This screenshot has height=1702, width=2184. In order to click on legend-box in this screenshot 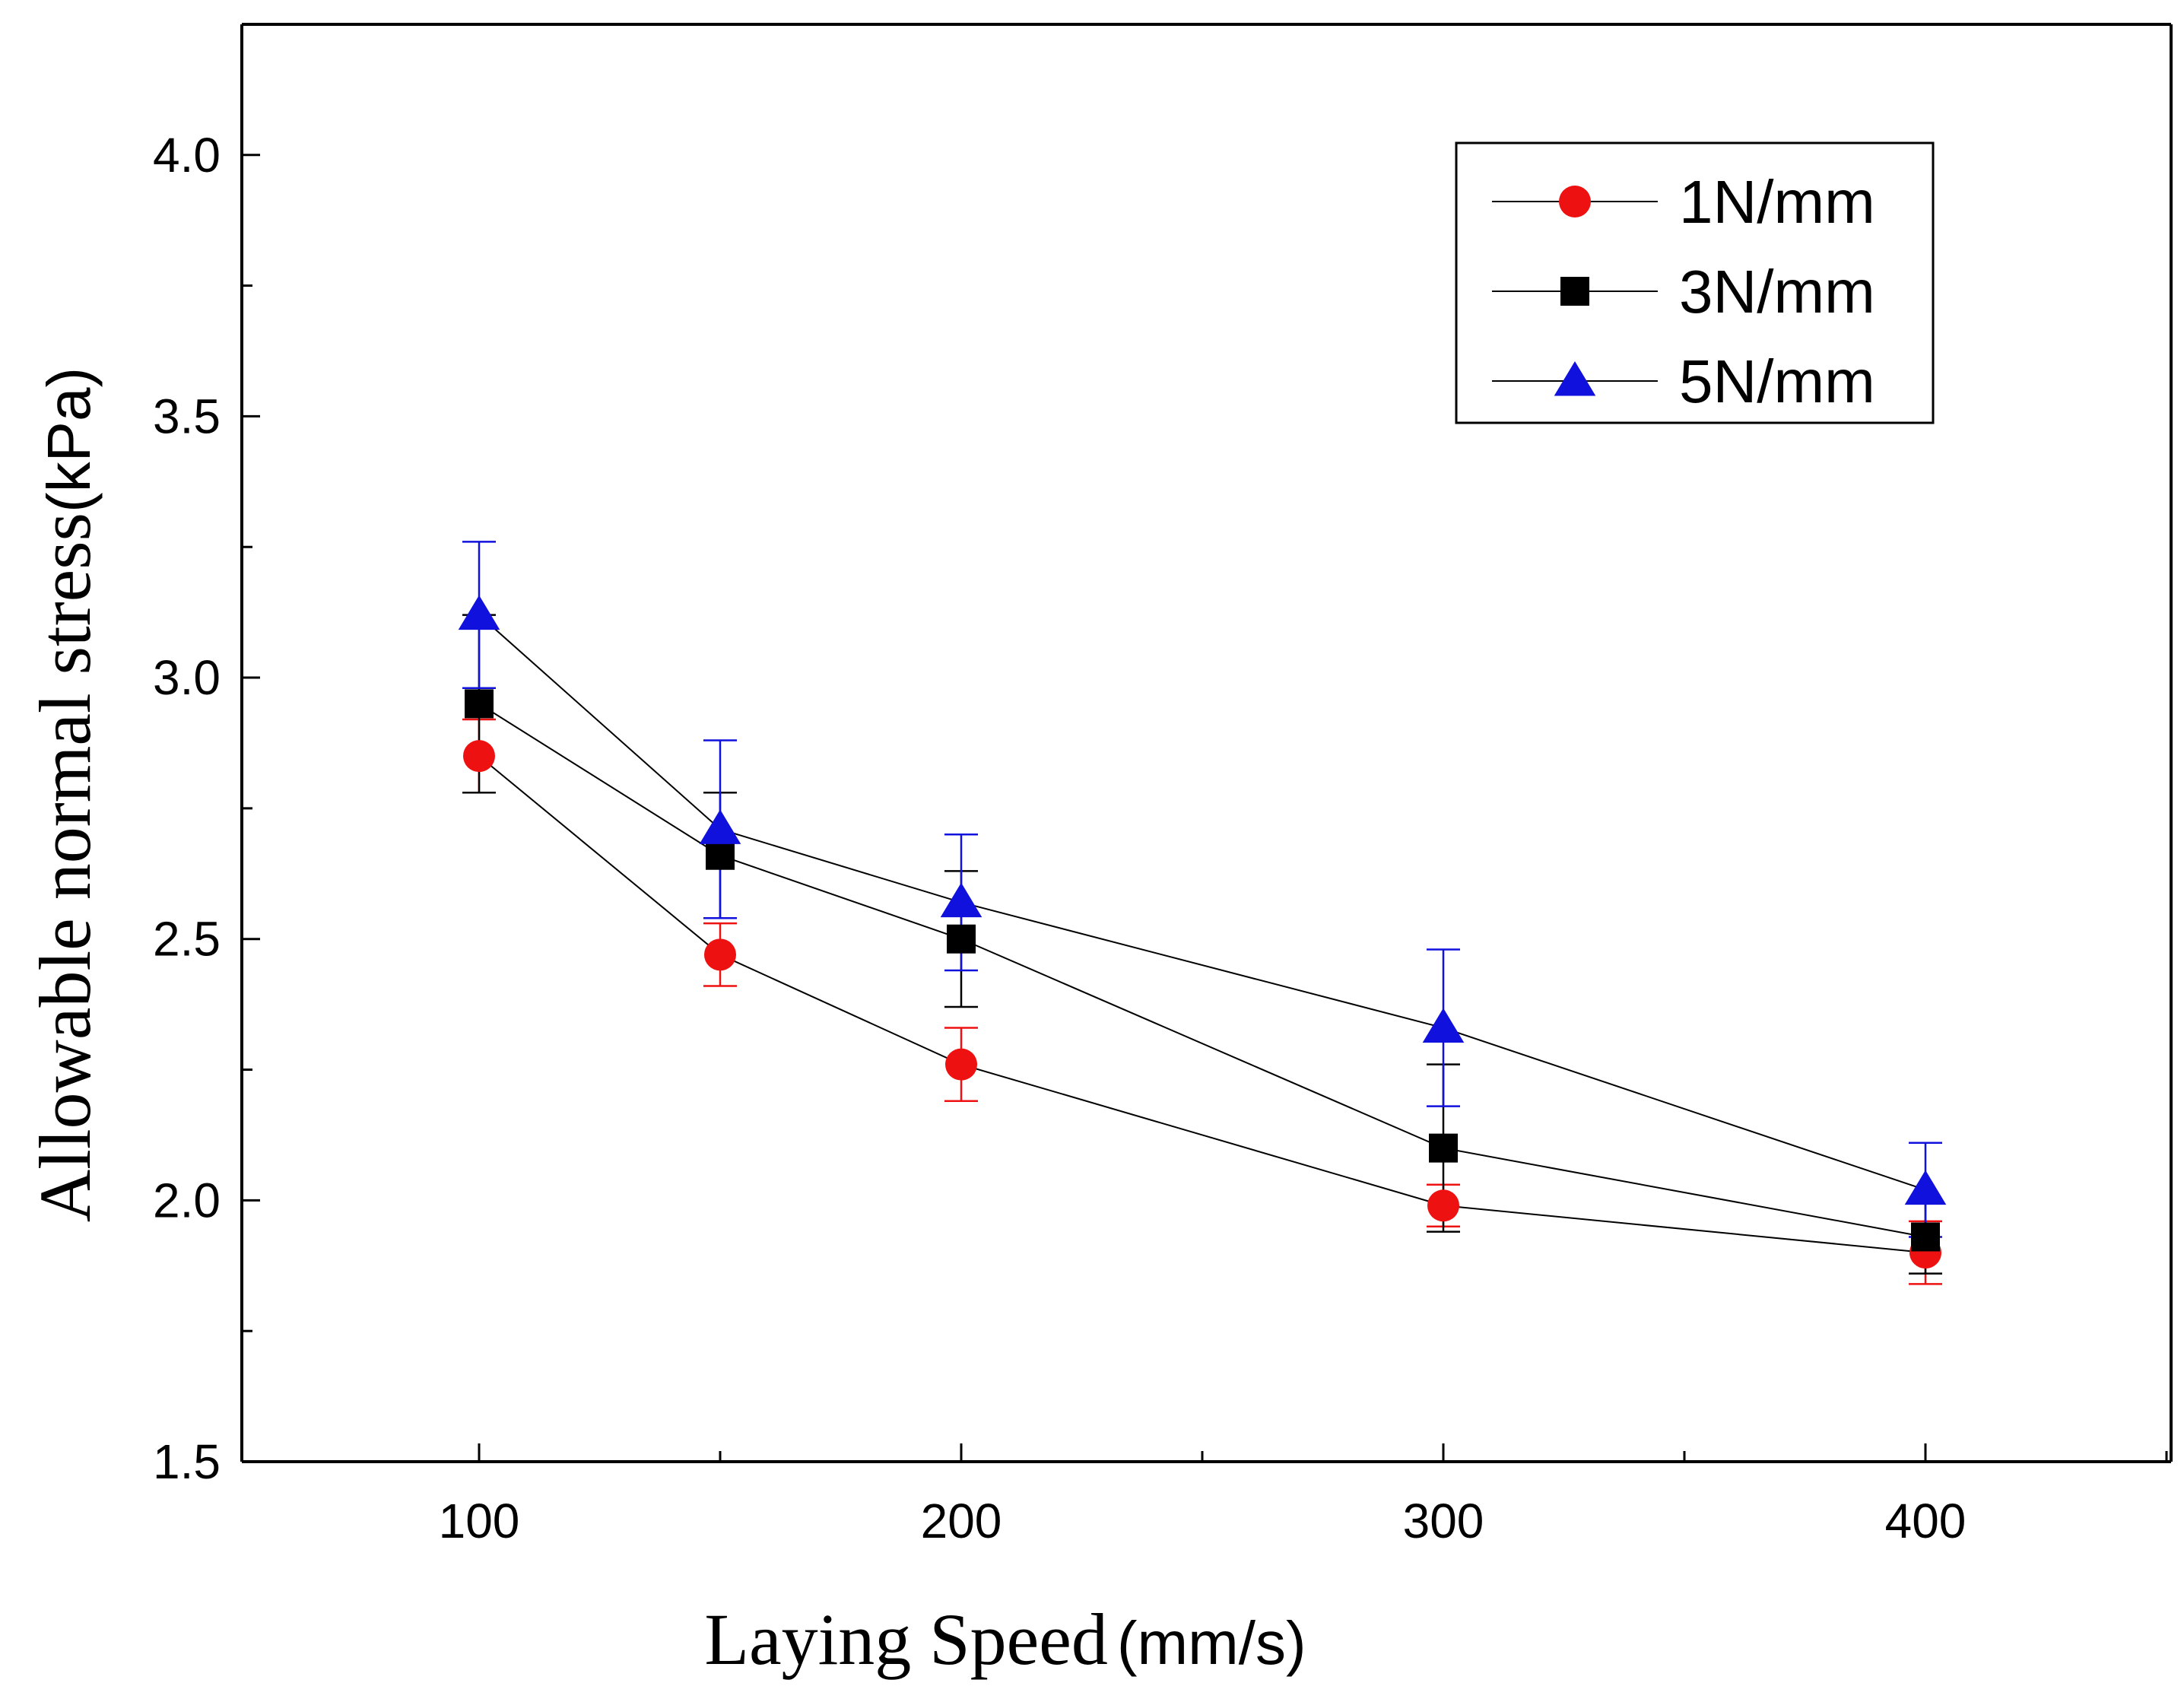, I will do `click(1695, 282)`.